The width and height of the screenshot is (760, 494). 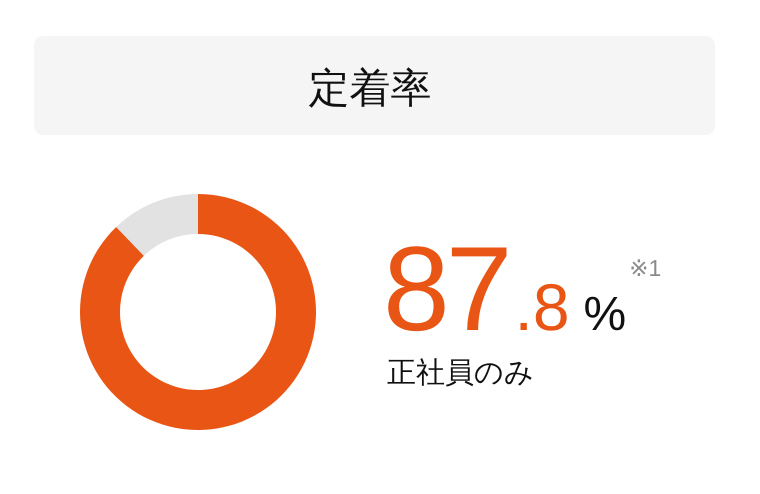 I want to click on annotation: ※1, so click(x=645, y=268).